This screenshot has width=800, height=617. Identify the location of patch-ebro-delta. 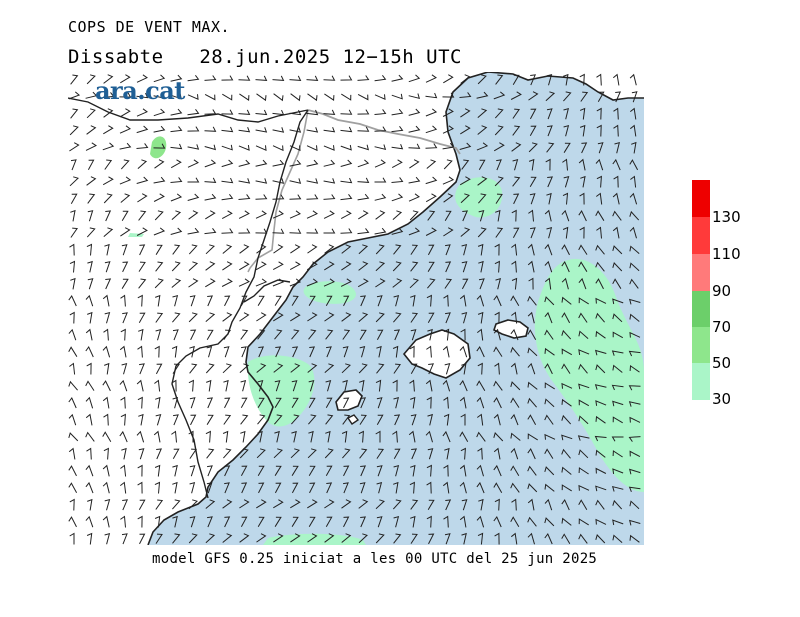
(329, 292).